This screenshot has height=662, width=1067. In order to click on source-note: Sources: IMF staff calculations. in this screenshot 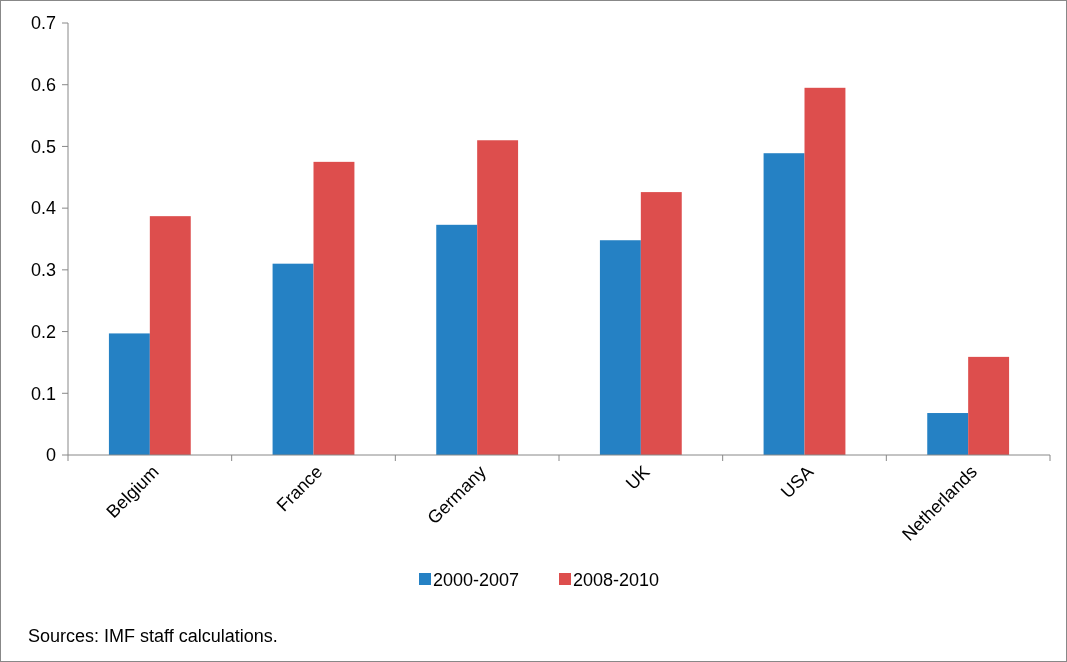, I will do `click(153, 636)`.